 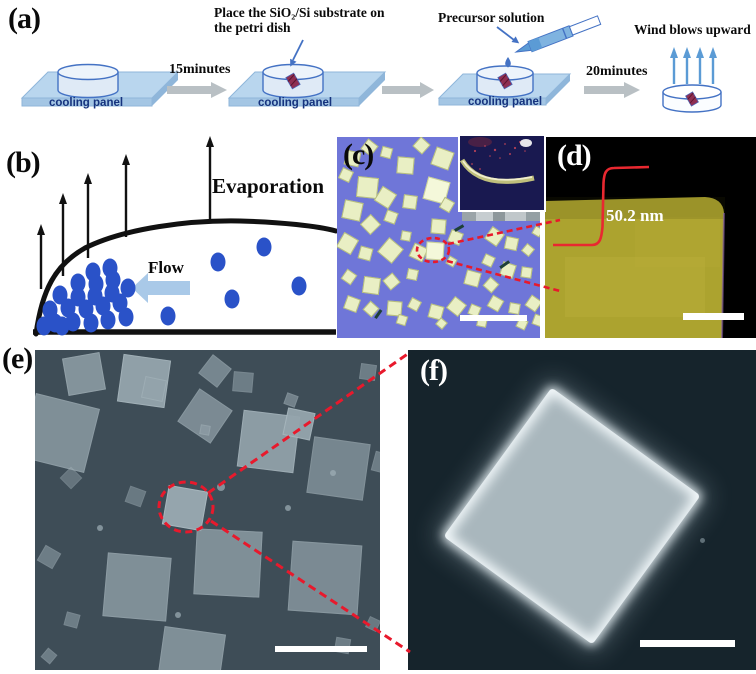 I want to click on wind-note: Wind blows upward, so click(x=692, y=29).